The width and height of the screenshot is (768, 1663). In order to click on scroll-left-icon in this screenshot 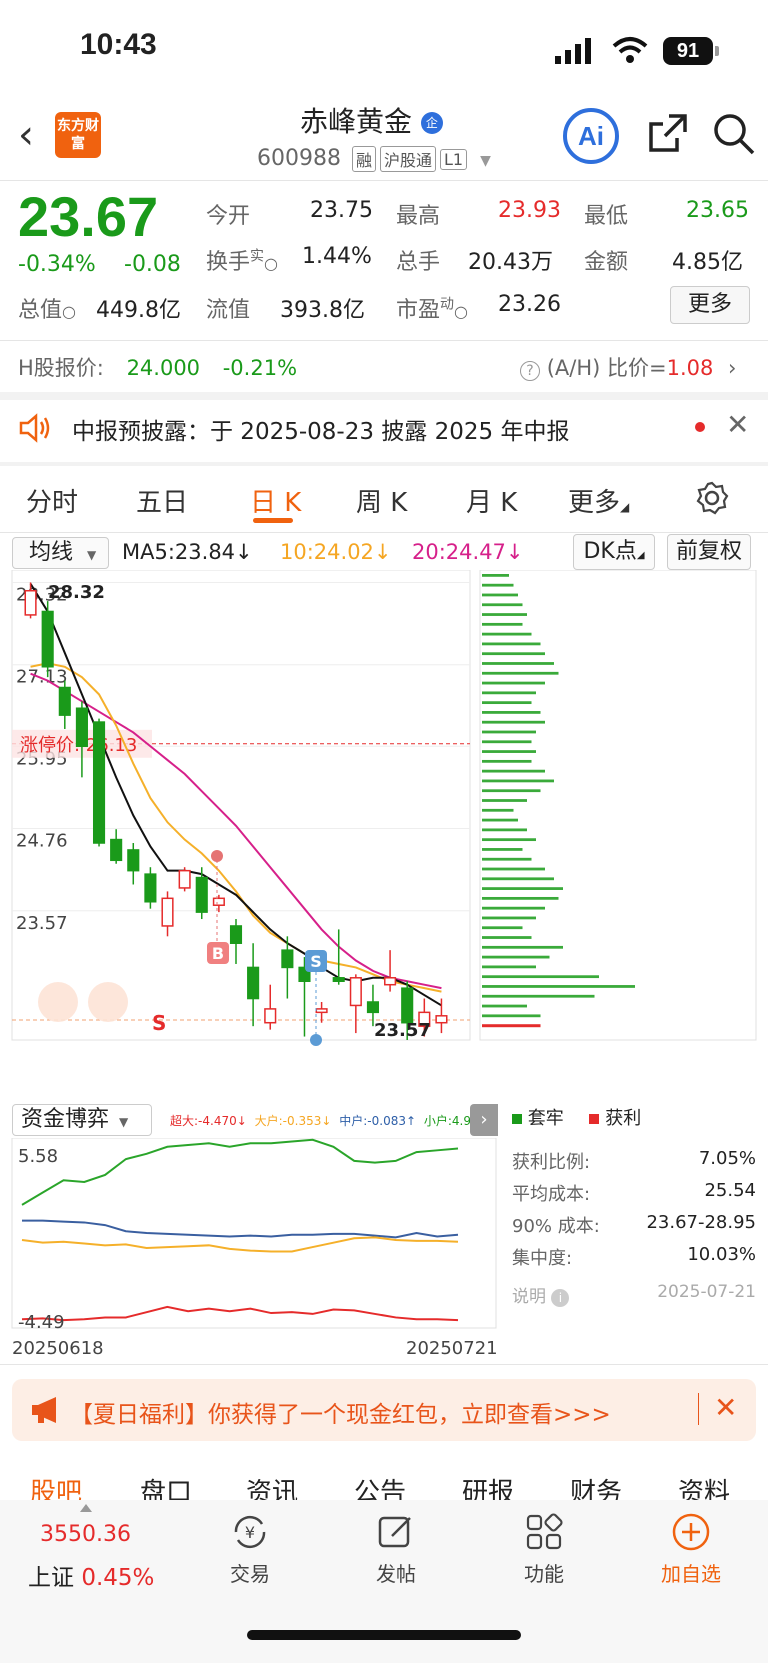, I will do `click(58, 1002)`.